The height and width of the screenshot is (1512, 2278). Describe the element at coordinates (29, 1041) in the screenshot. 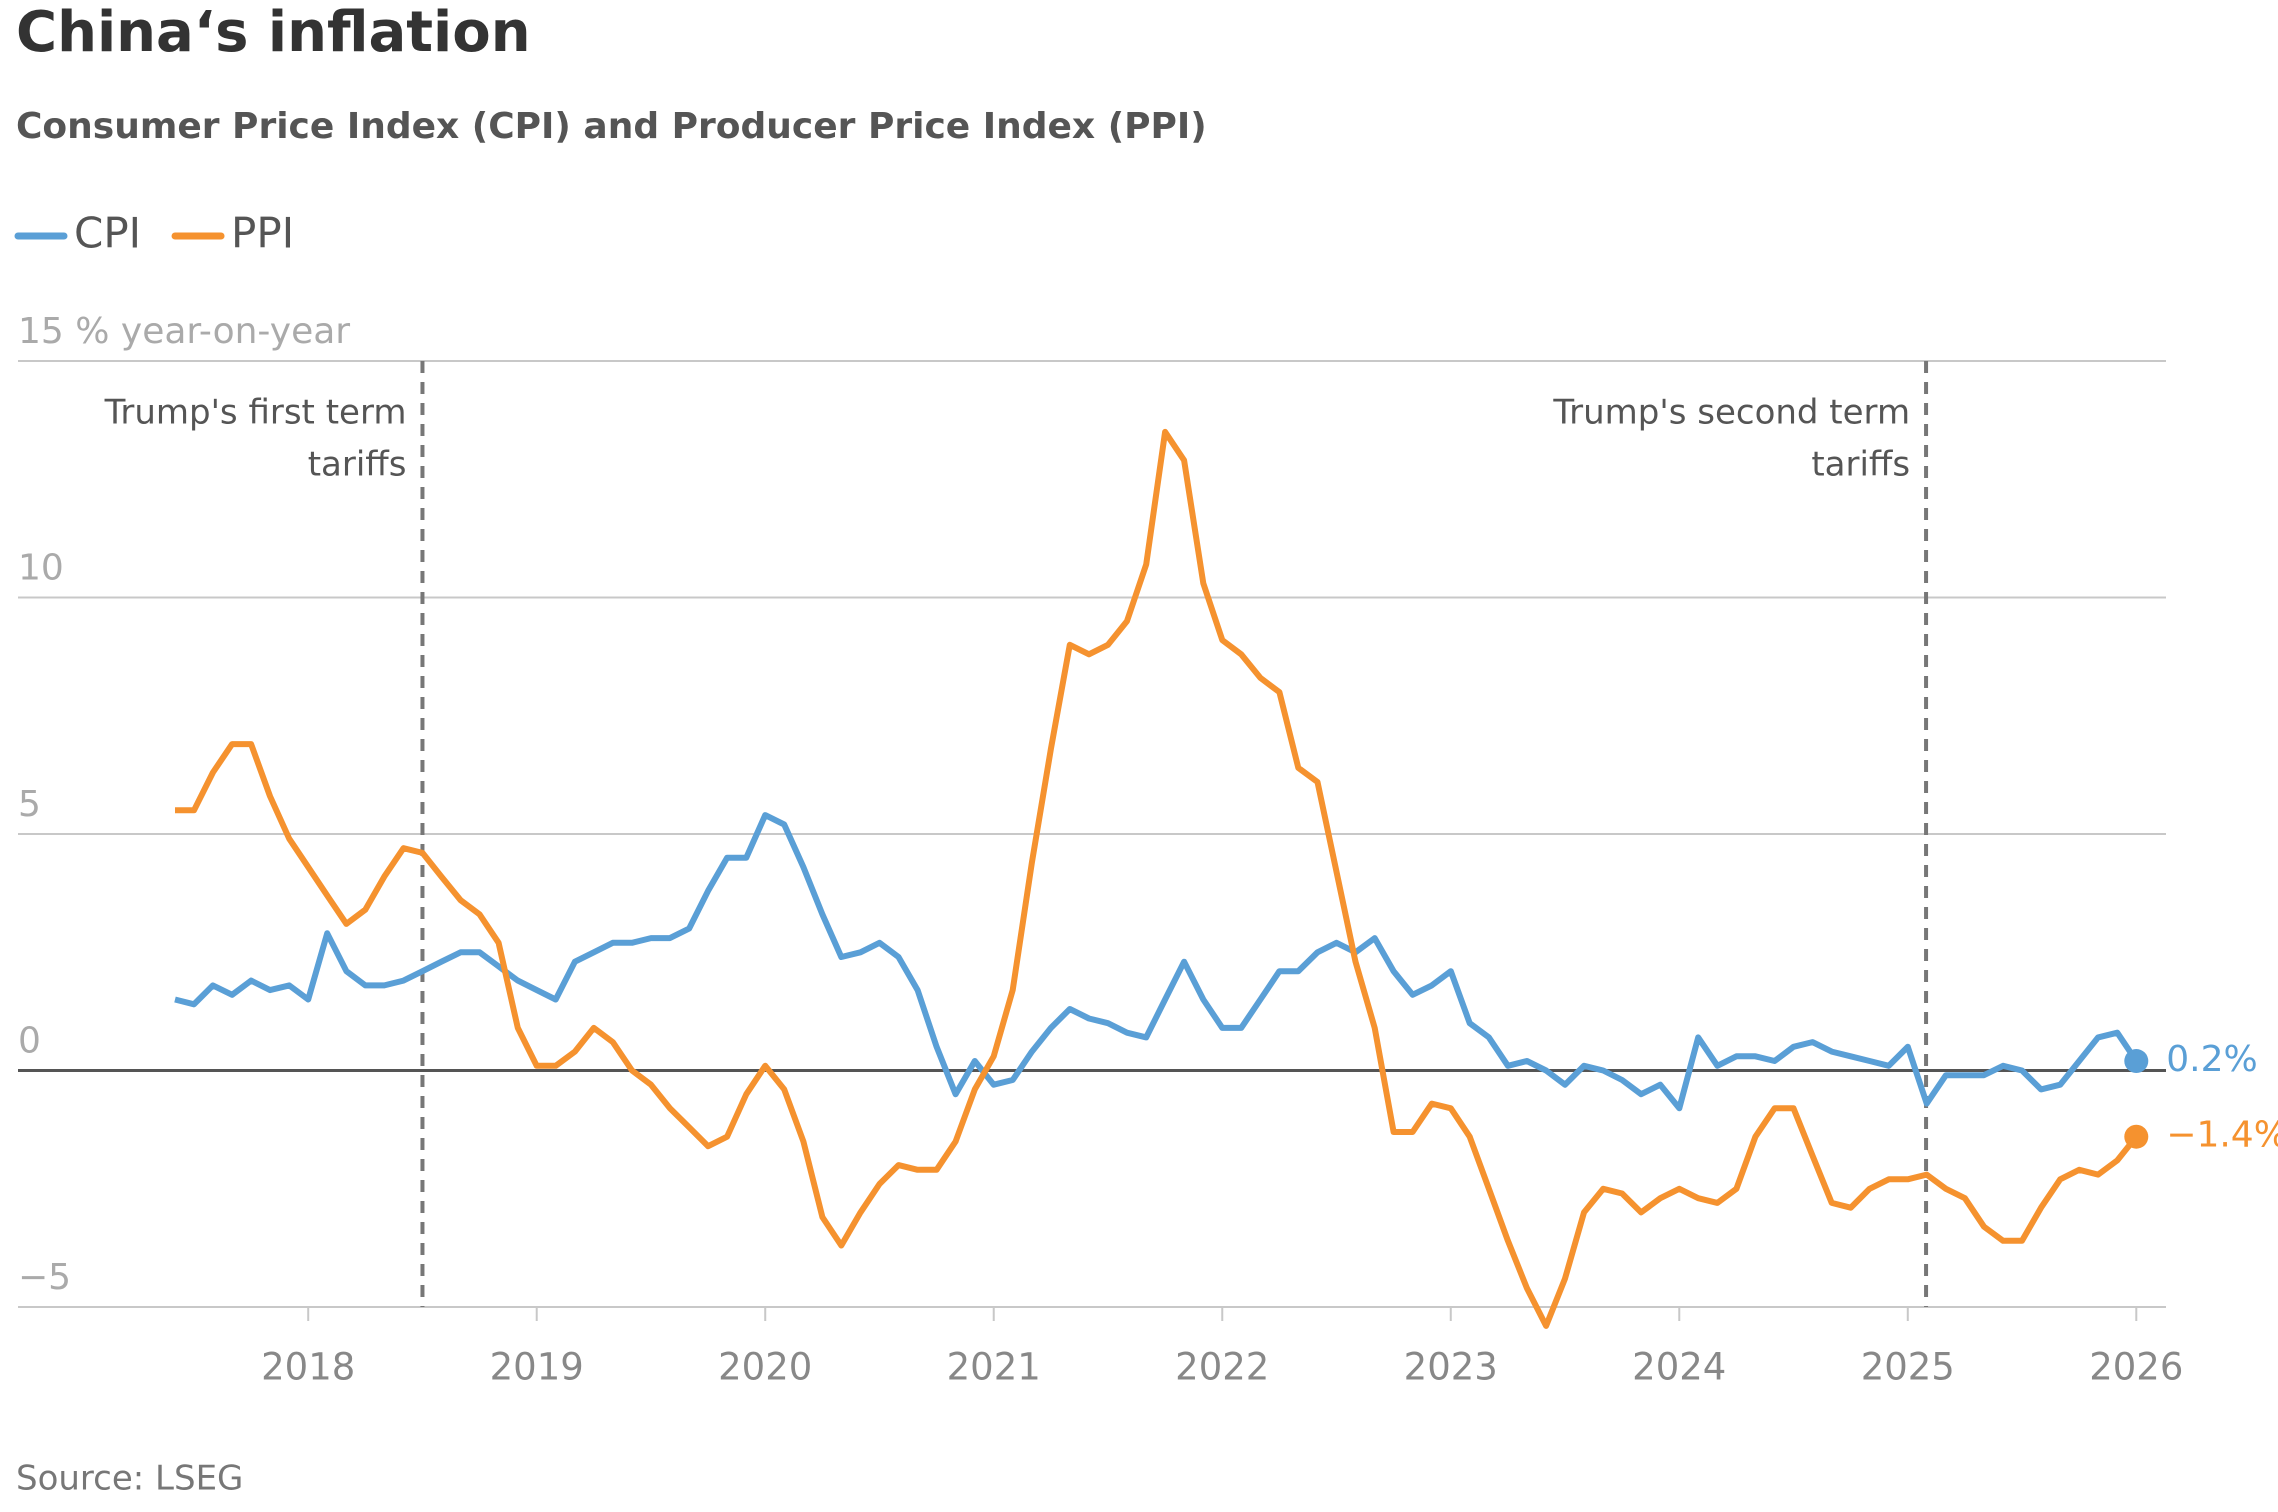

I see `y-tick-label: 0` at that location.